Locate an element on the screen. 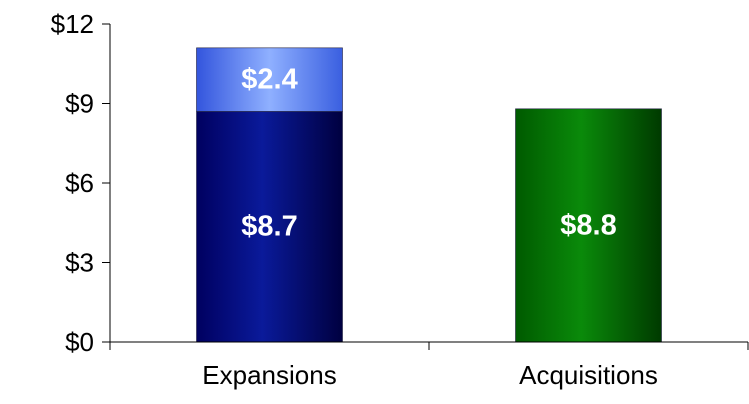 The width and height of the screenshot is (749, 404). y-axis: $0 $3 $6 $9 $12 is located at coordinates (81, 183).